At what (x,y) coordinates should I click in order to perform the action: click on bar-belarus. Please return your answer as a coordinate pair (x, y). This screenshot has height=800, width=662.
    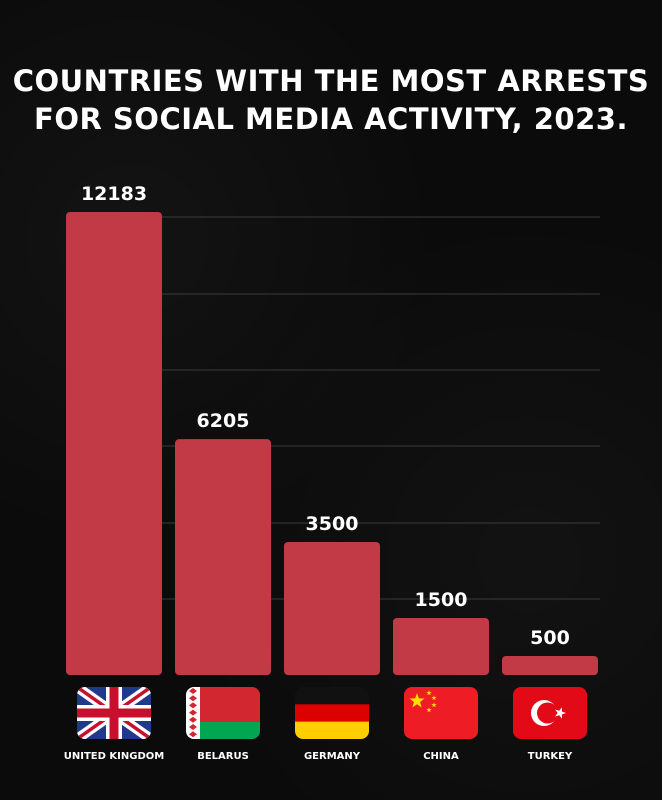
    Looking at the image, I should click on (223, 557).